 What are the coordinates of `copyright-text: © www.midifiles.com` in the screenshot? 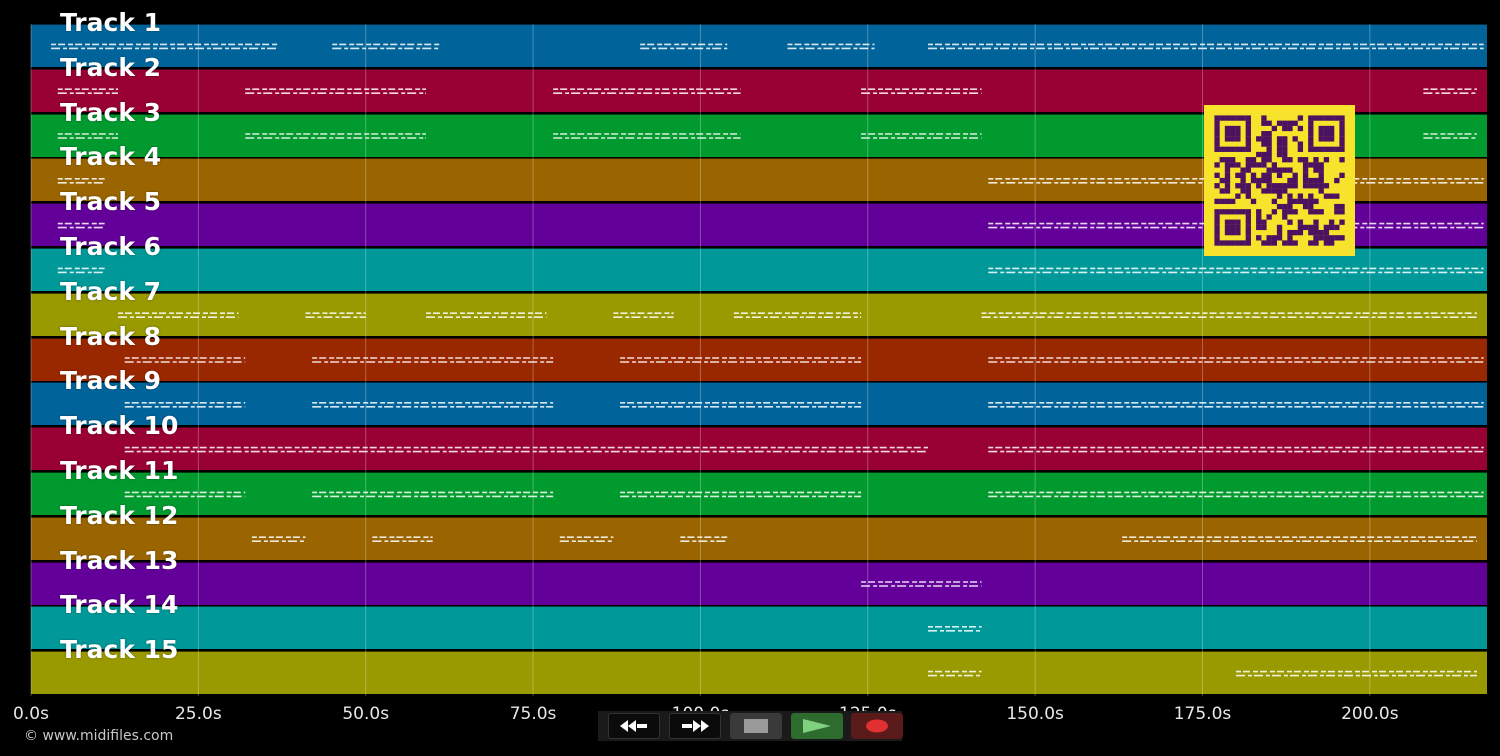 It's located at (99, 736).